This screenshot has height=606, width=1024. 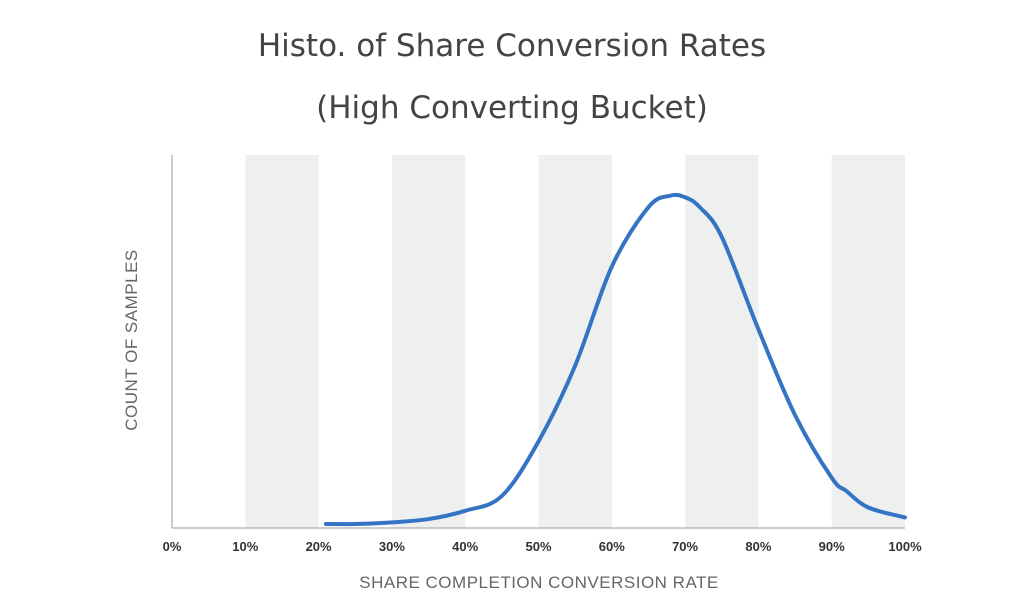 What do you see at coordinates (392, 546) in the screenshot?
I see `x-tick-label: 30%` at bounding box center [392, 546].